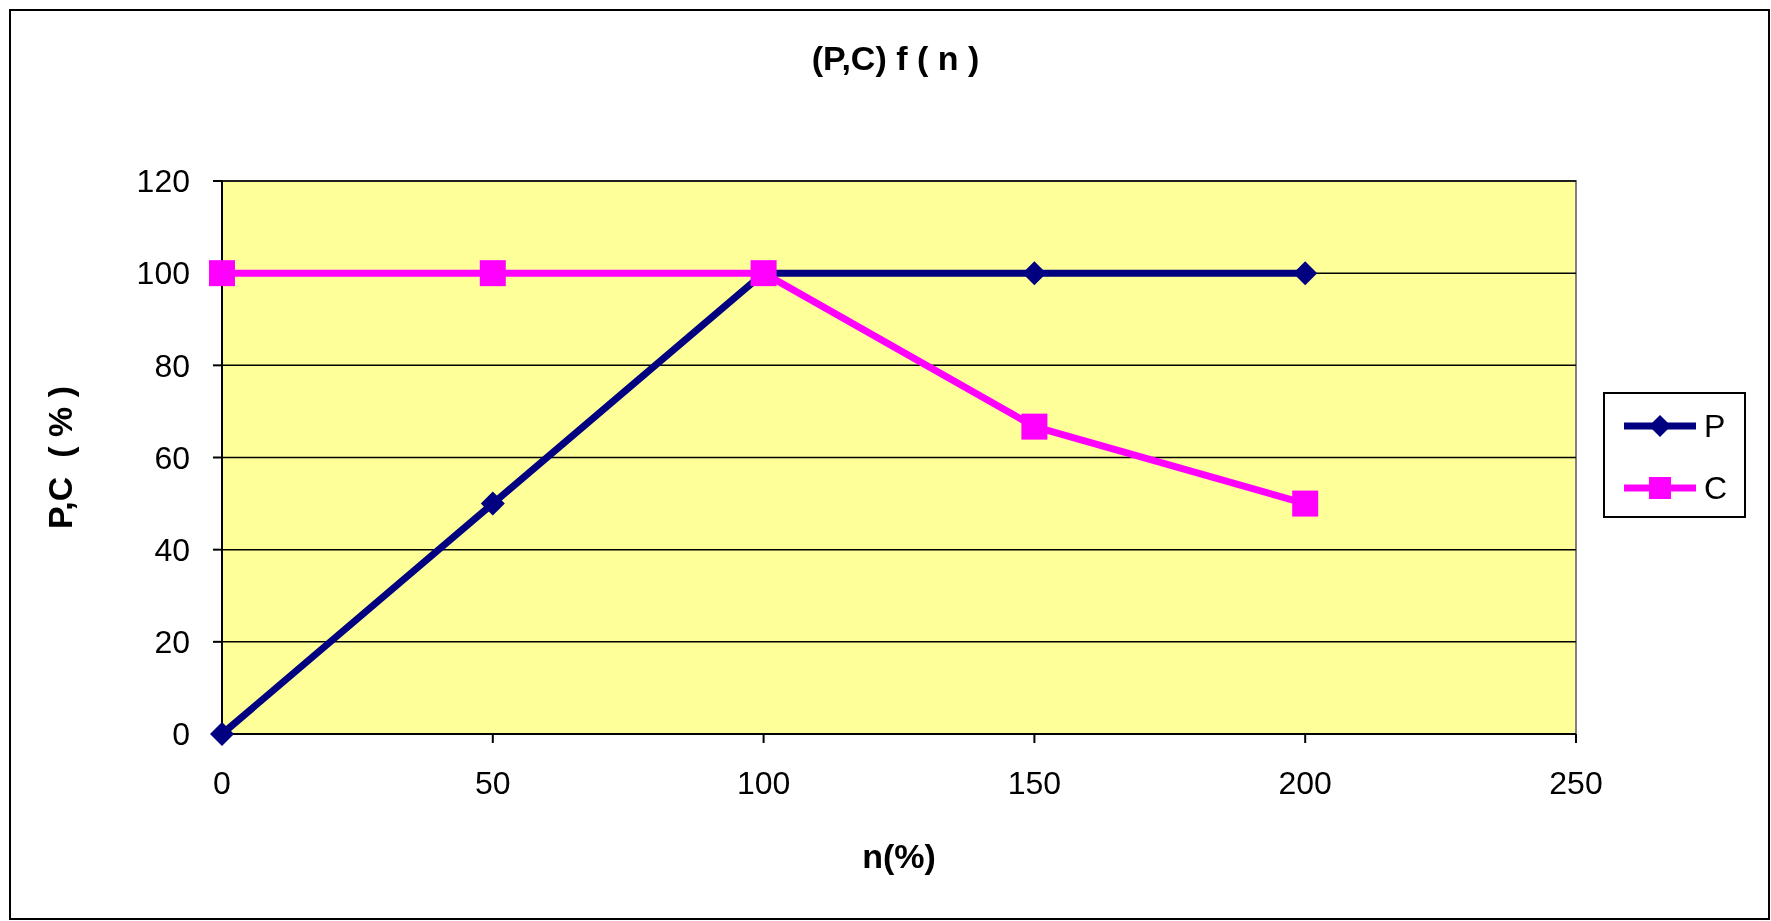 This screenshot has height=921, width=1771. What do you see at coordinates (763, 783) in the screenshot?
I see `x-tick-label: 100` at bounding box center [763, 783].